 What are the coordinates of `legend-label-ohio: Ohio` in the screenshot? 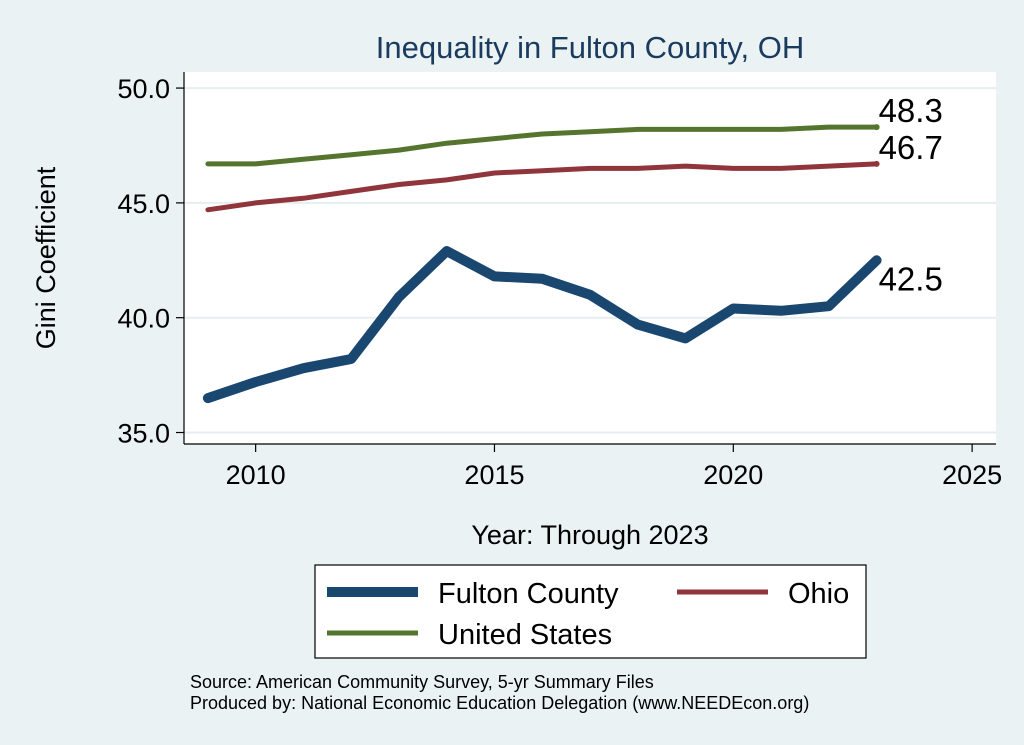 It's located at (818, 594).